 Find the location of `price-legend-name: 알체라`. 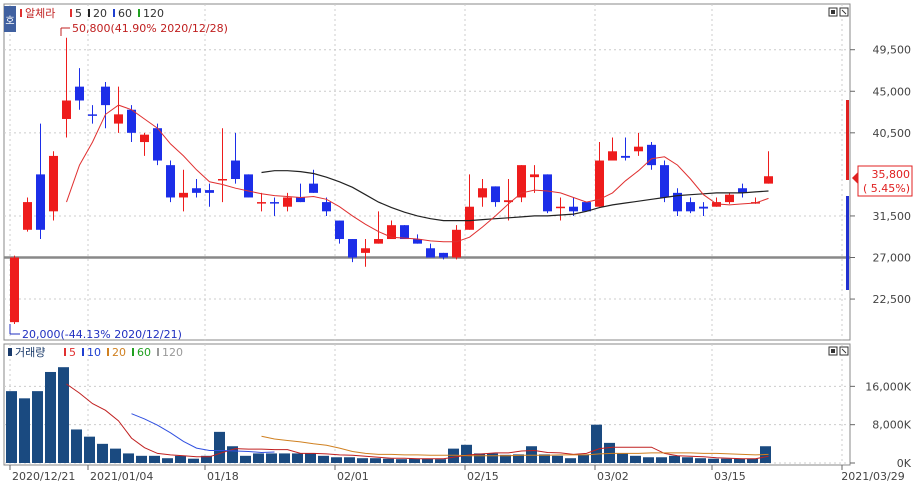

price-legend-name: 알체라 is located at coordinates (40, 13).